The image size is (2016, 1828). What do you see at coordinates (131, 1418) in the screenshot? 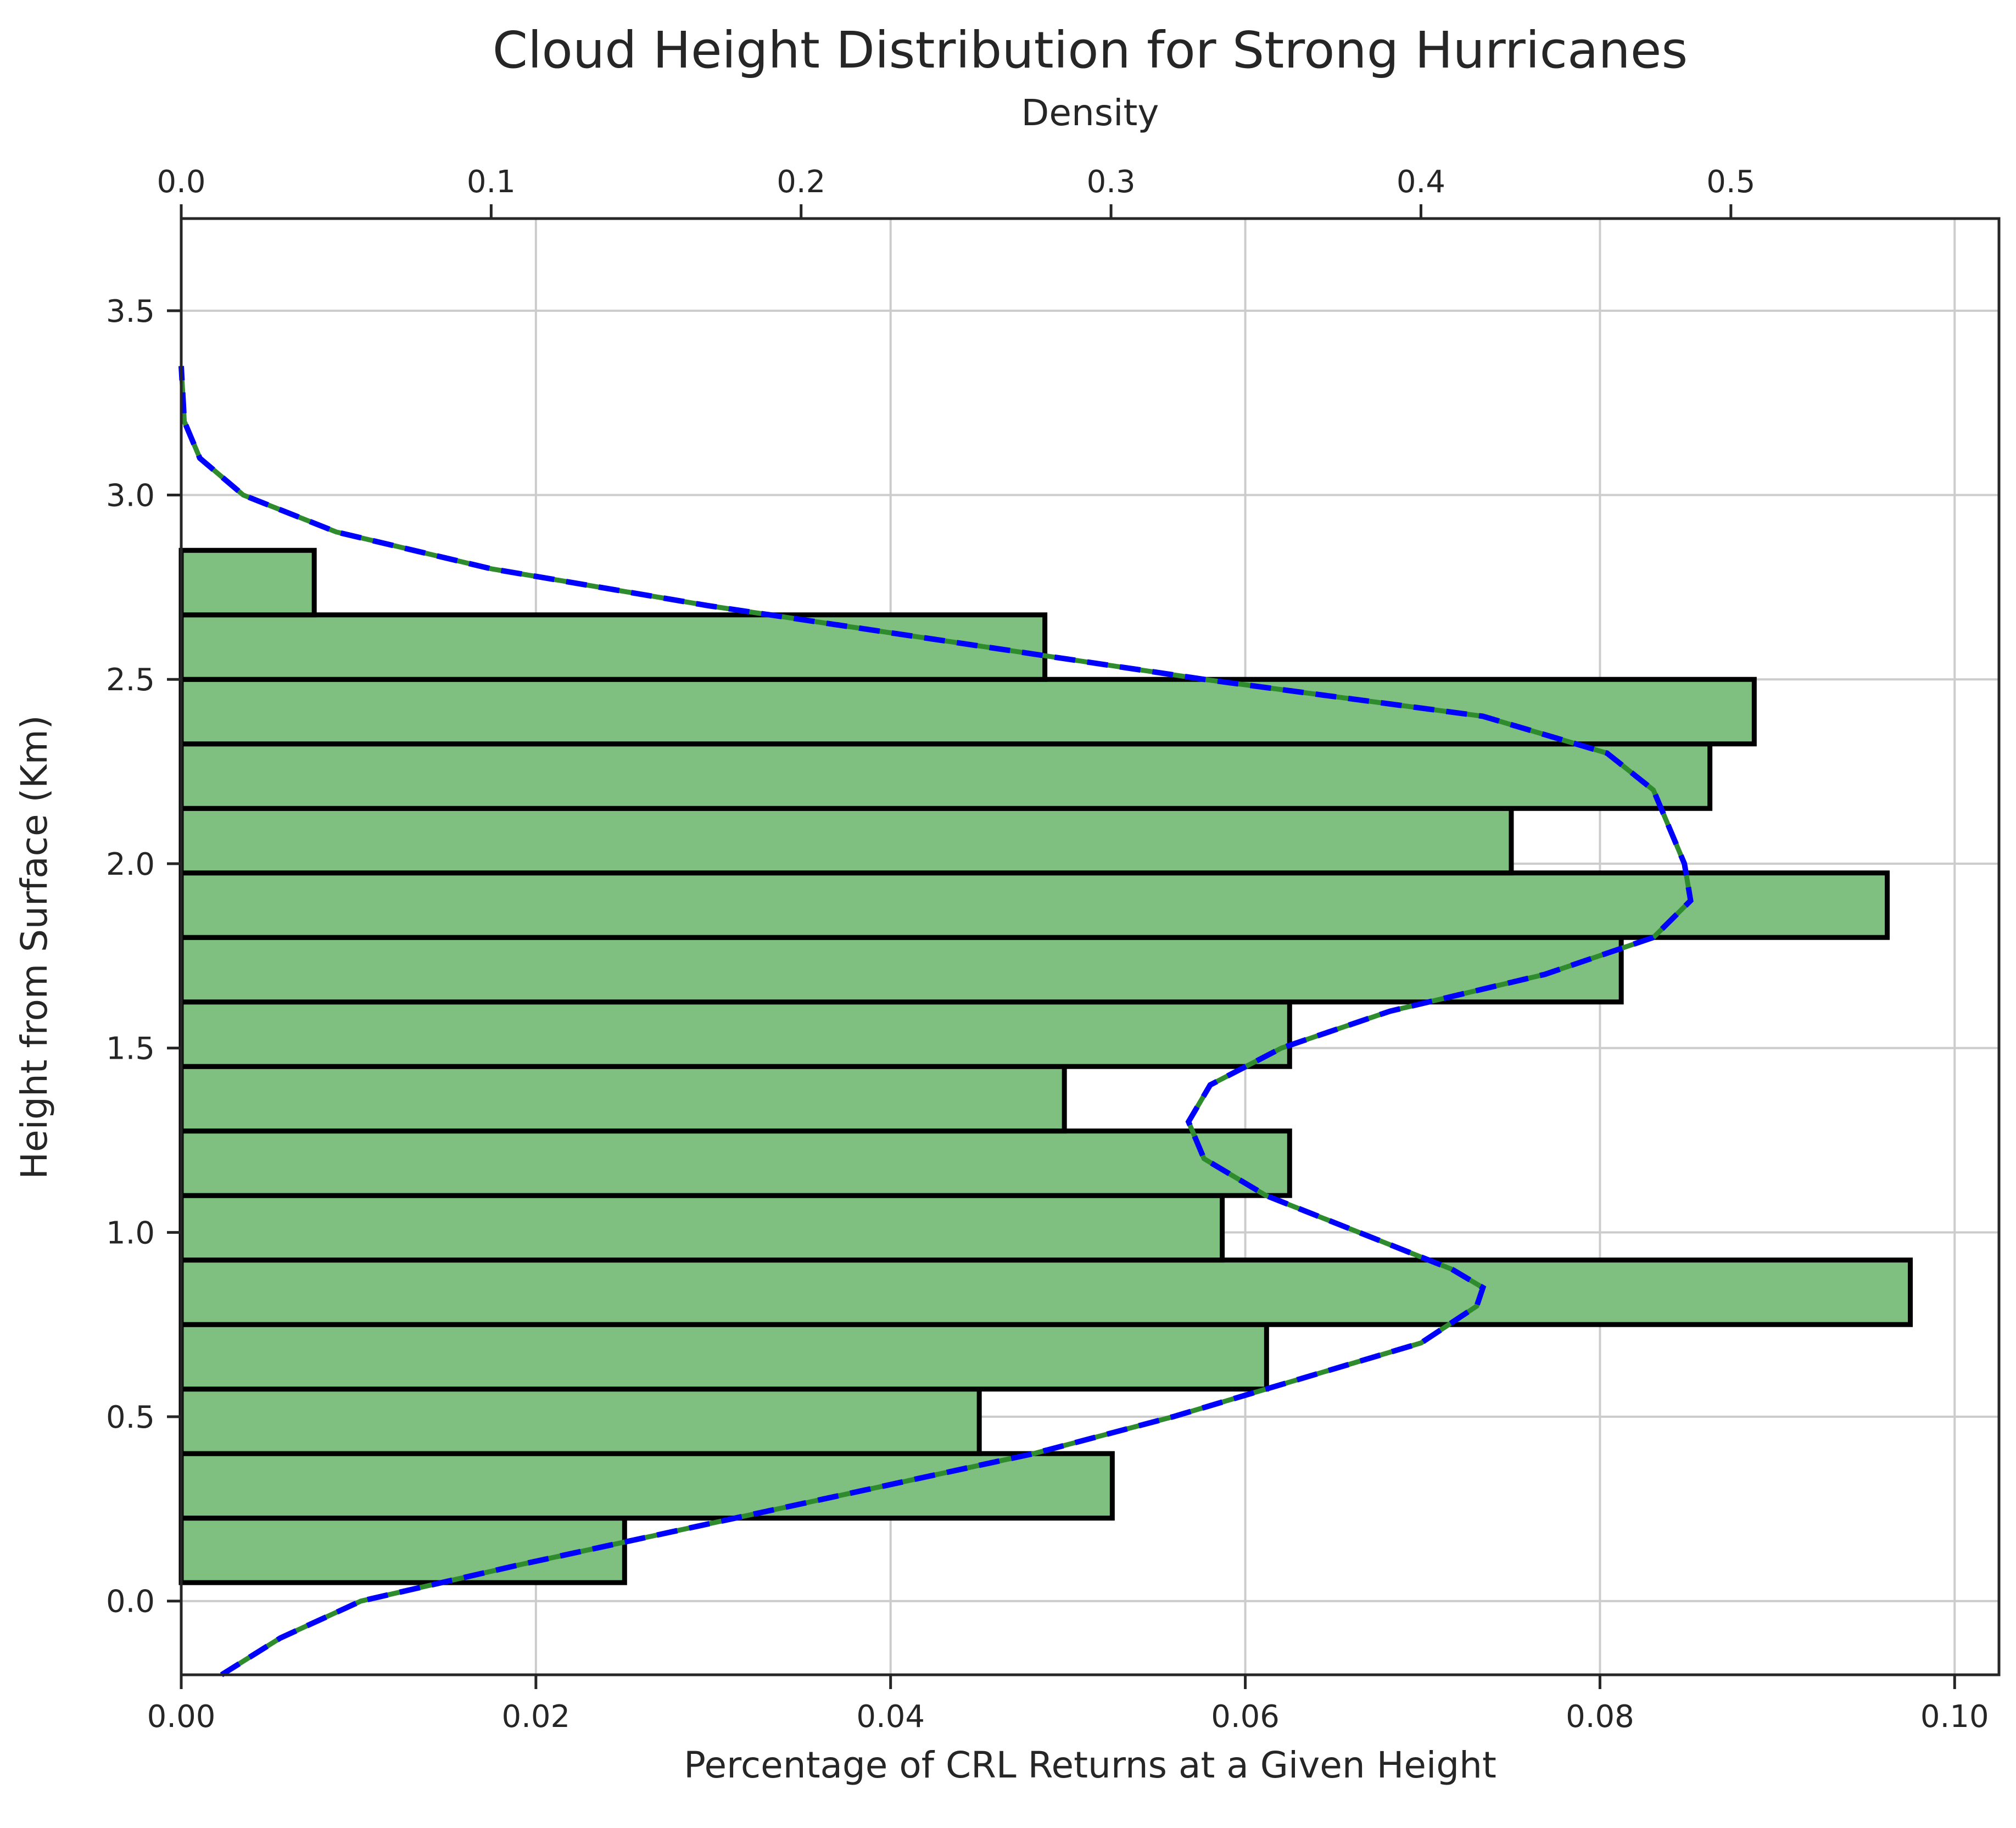
I see `y-tick-label: 0.5` at bounding box center [131, 1418].